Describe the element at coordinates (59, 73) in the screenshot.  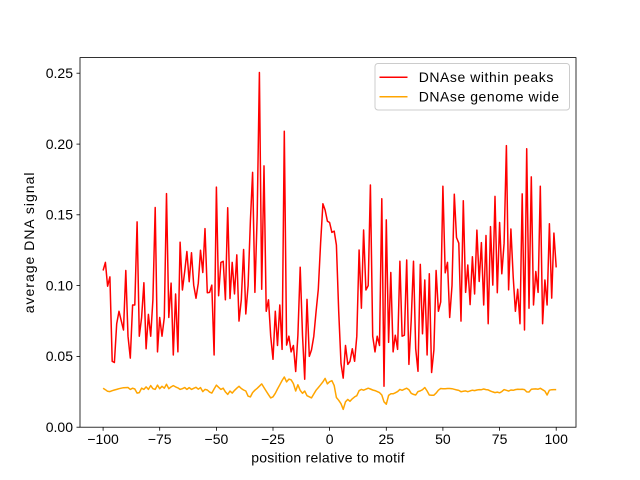
I see `svg-text: 0.25` at that location.